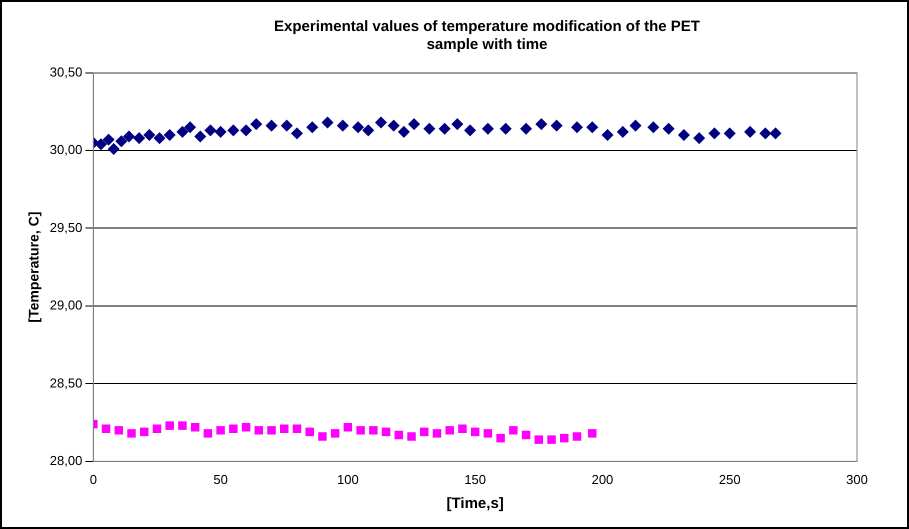 Image resolution: width=909 pixels, height=529 pixels. What do you see at coordinates (66, 227) in the screenshot?
I see `y-tick-label: 29,50` at bounding box center [66, 227].